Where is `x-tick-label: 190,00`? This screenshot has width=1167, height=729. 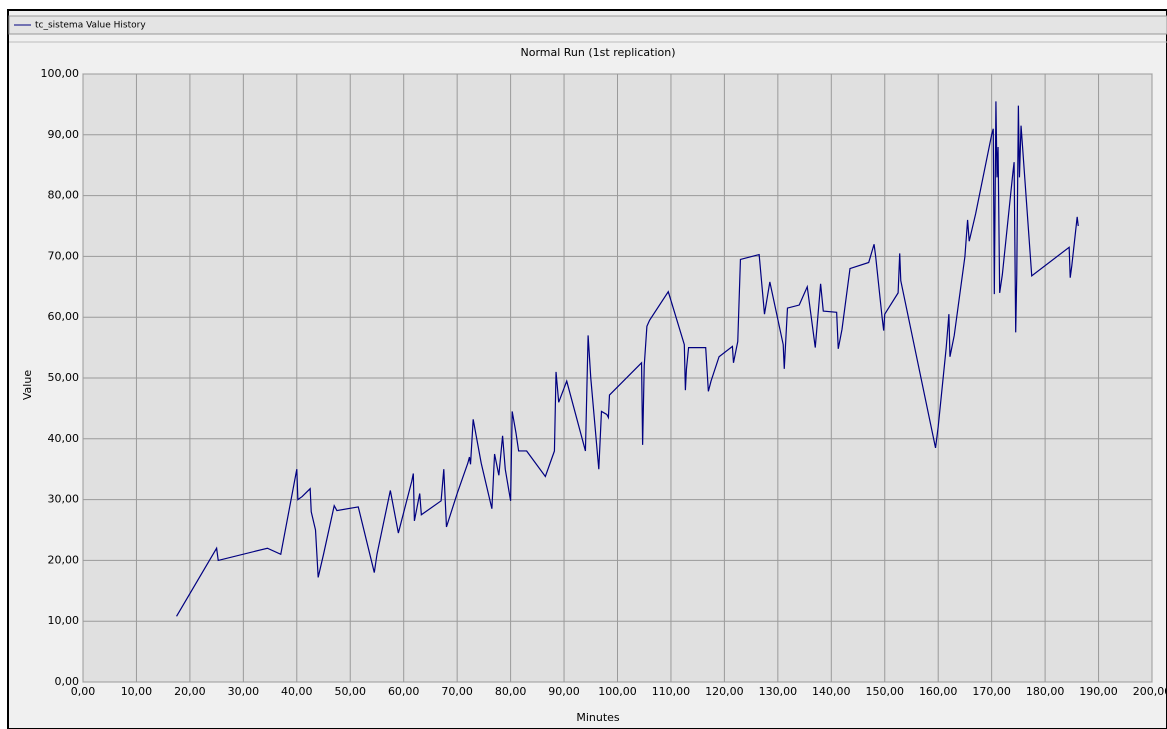 x-tick-label: 190,00 is located at coordinates (1098, 691).